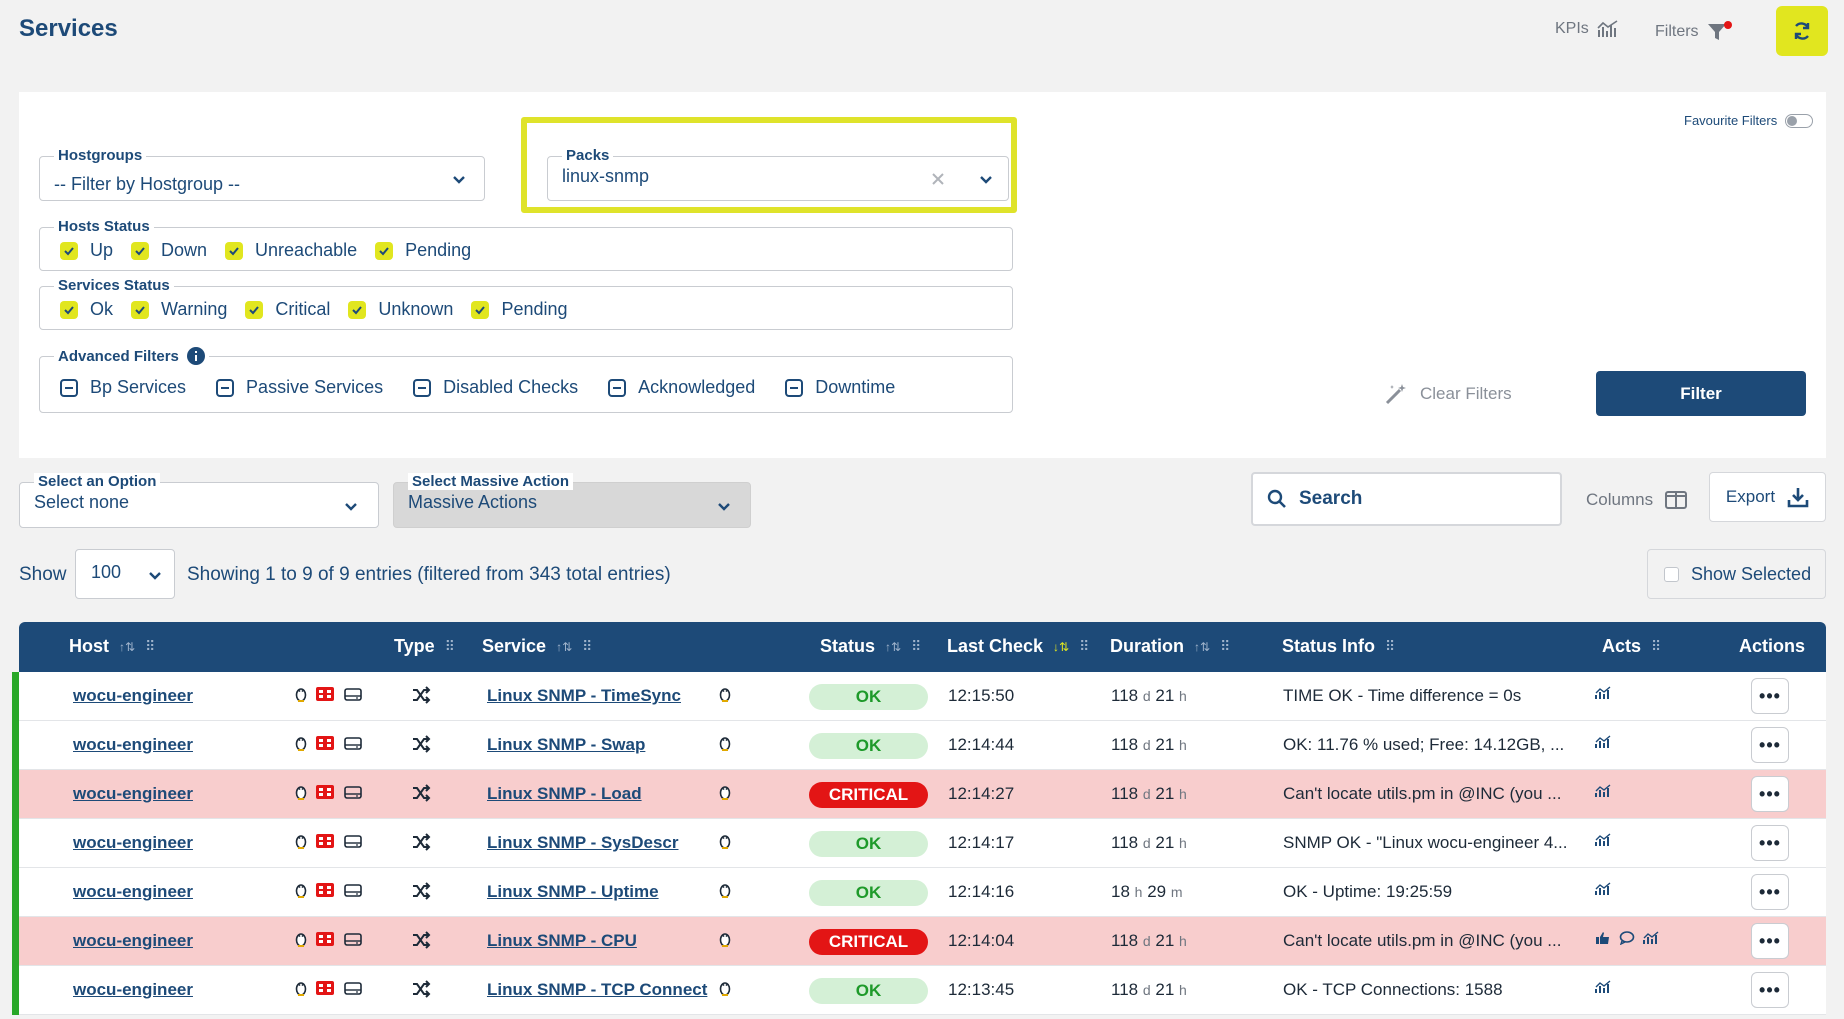  I want to click on thumbs-up-icon, so click(1603, 938).